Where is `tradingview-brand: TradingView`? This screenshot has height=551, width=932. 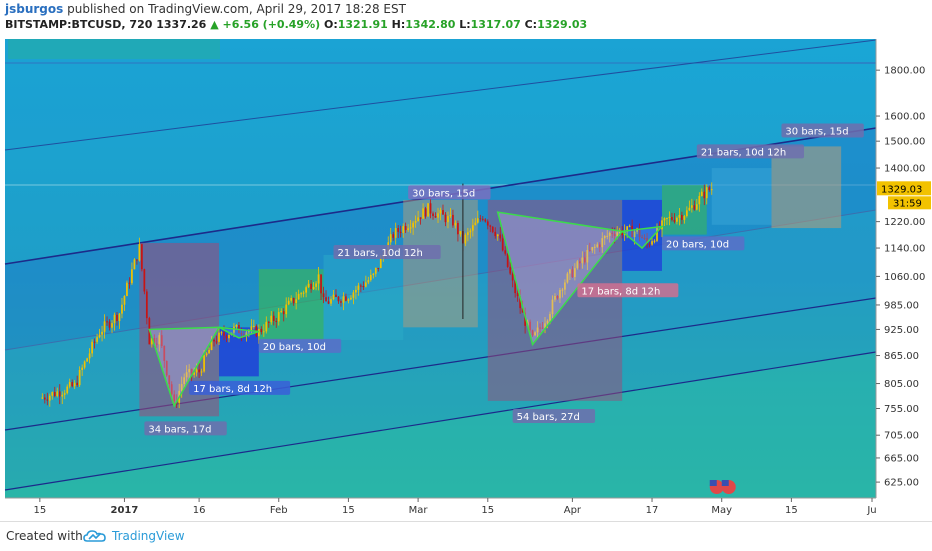
tradingview-brand: TradingView is located at coordinates (148, 536).